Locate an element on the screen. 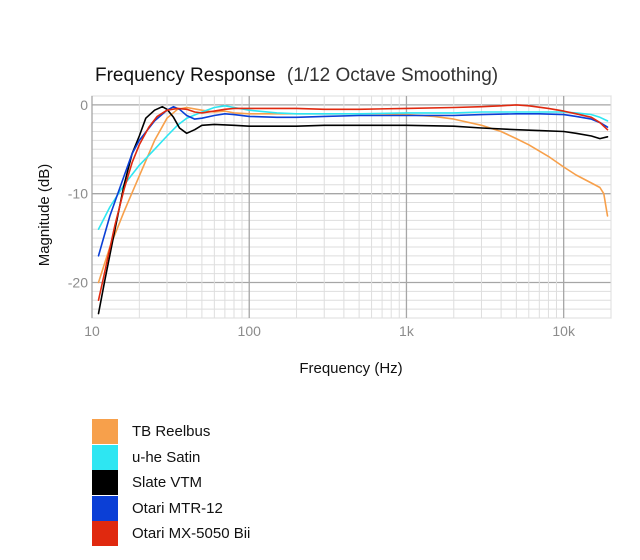 The image size is (640, 560). legend-item-u-he-satin: u-he Satin is located at coordinates (171, 457).